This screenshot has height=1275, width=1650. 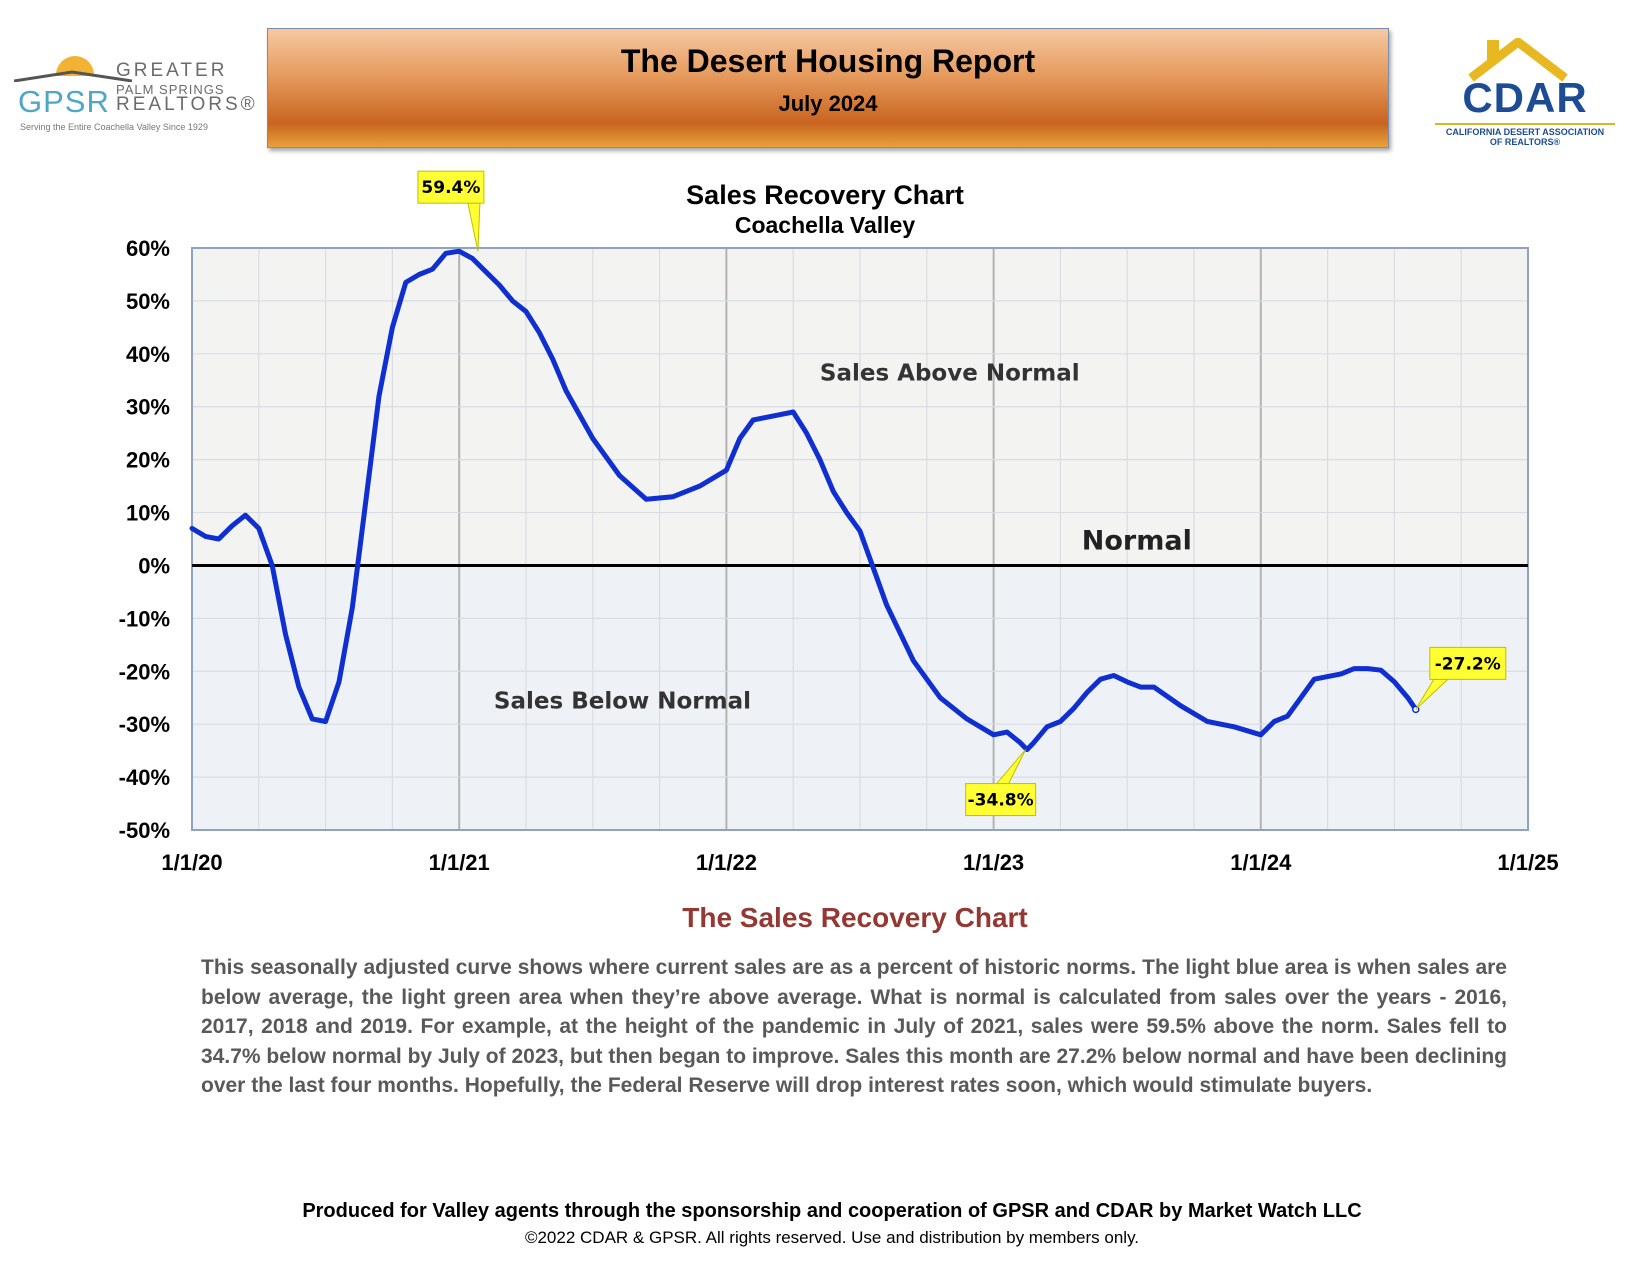 What do you see at coordinates (187, 104) in the screenshot?
I see `gpsr-line3: REALTORS®` at bounding box center [187, 104].